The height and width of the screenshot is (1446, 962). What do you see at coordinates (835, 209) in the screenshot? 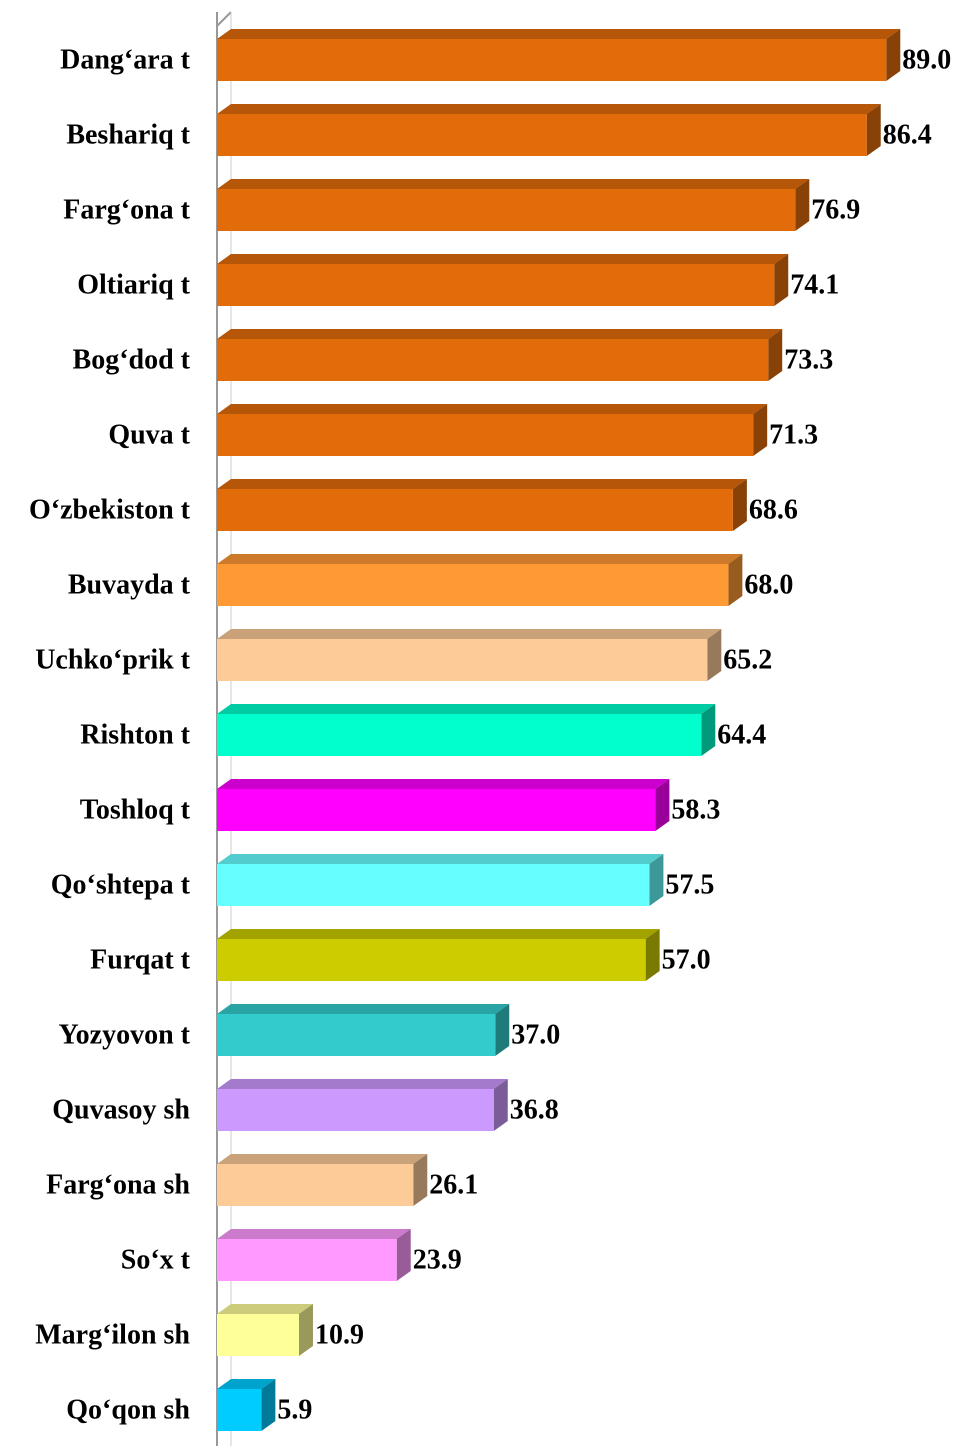
I see `value-label: 76.9` at bounding box center [835, 209].